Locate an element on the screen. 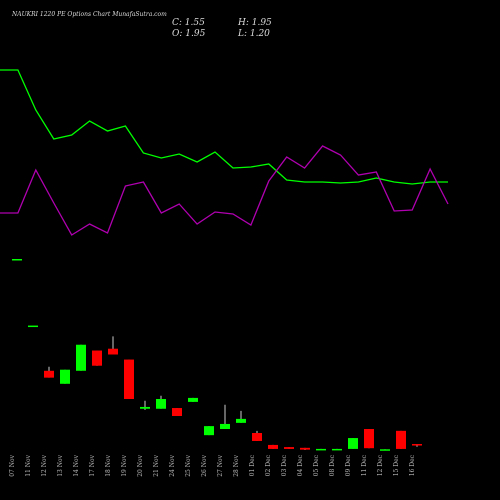 The image size is (500, 500). x-tick-label: 25 Nov is located at coordinates (188, 465).